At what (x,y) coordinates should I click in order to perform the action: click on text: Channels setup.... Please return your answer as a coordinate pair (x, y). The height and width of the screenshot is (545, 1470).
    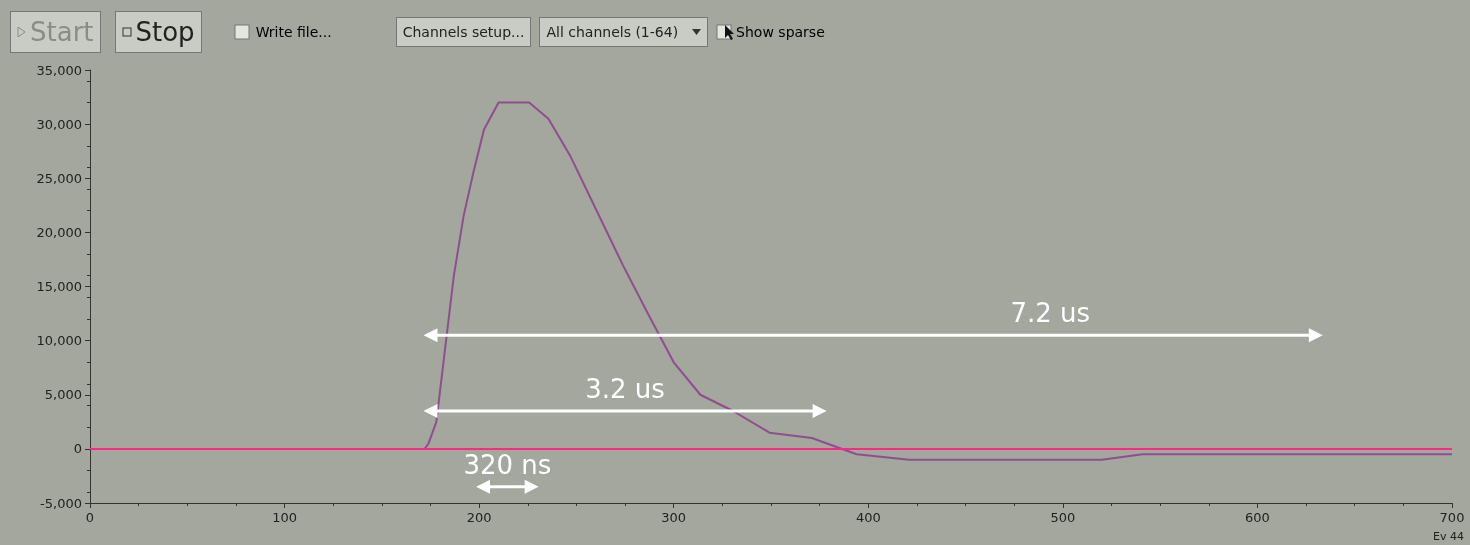
    Looking at the image, I should click on (463, 32).